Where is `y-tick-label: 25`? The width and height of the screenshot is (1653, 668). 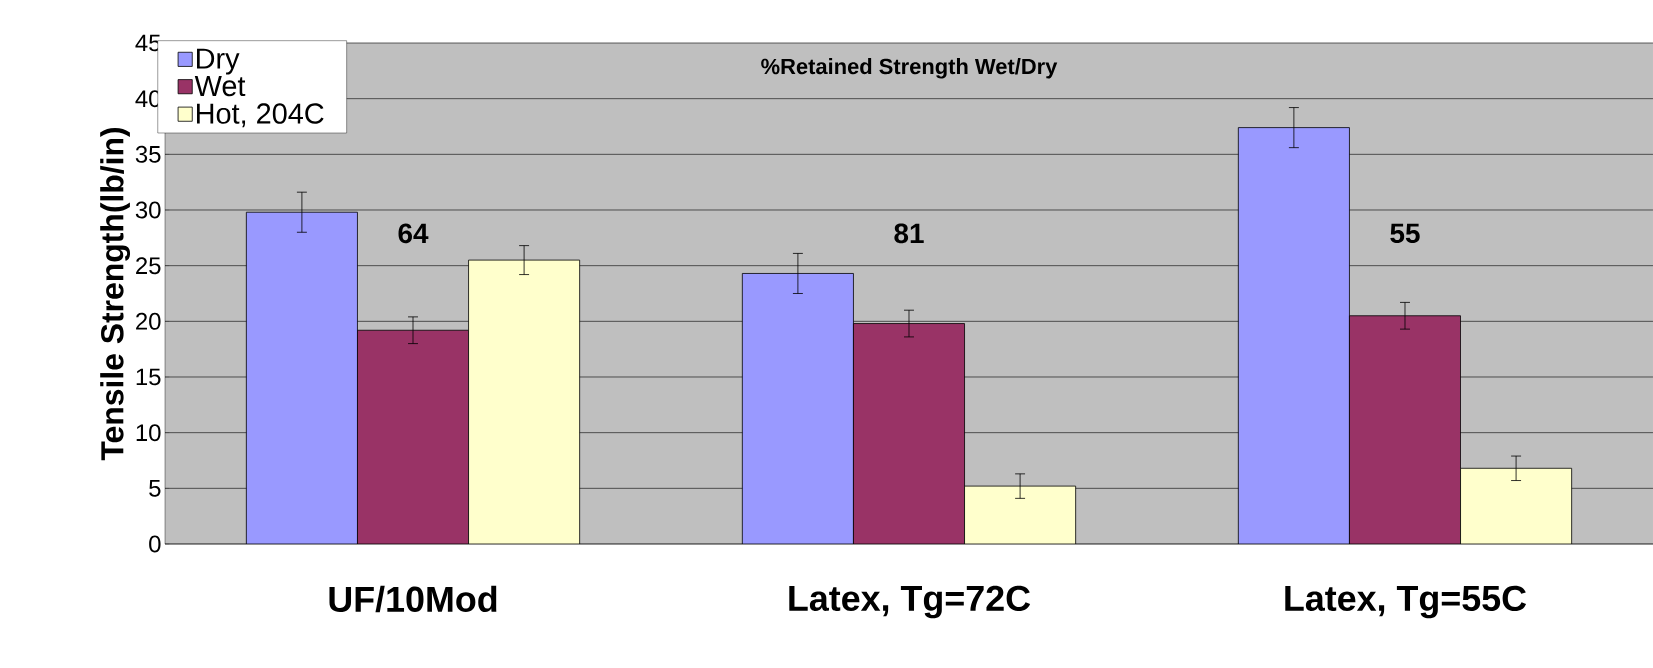 y-tick-label: 25 is located at coordinates (148, 266).